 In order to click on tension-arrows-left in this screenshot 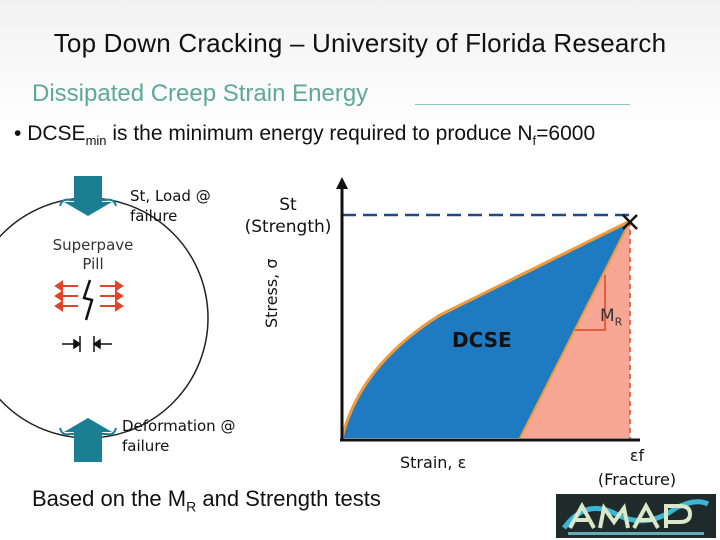, I will do `click(66, 296)`.